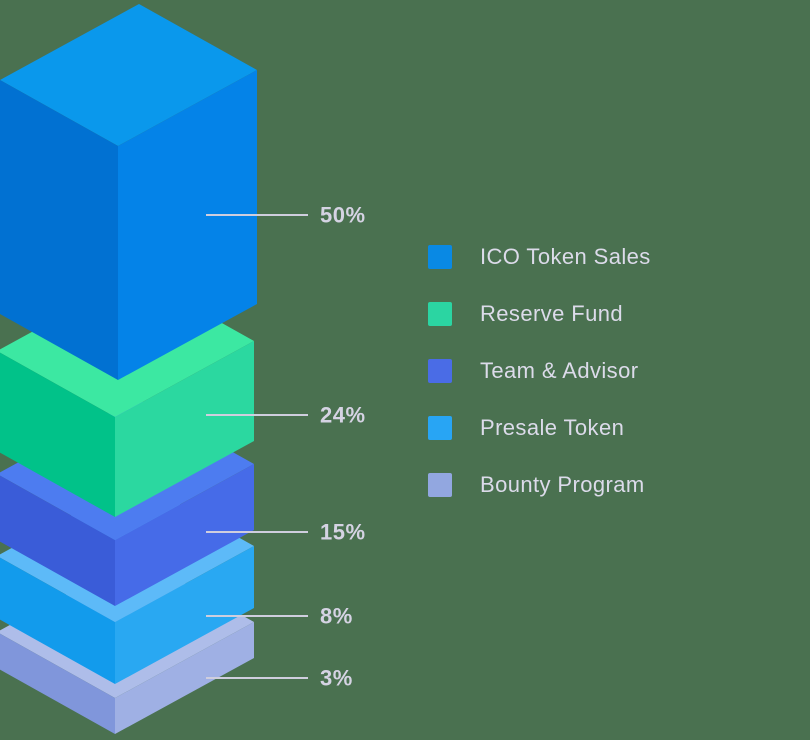  I want to click on legend-swatch-bounty-program, so click(440, 485).